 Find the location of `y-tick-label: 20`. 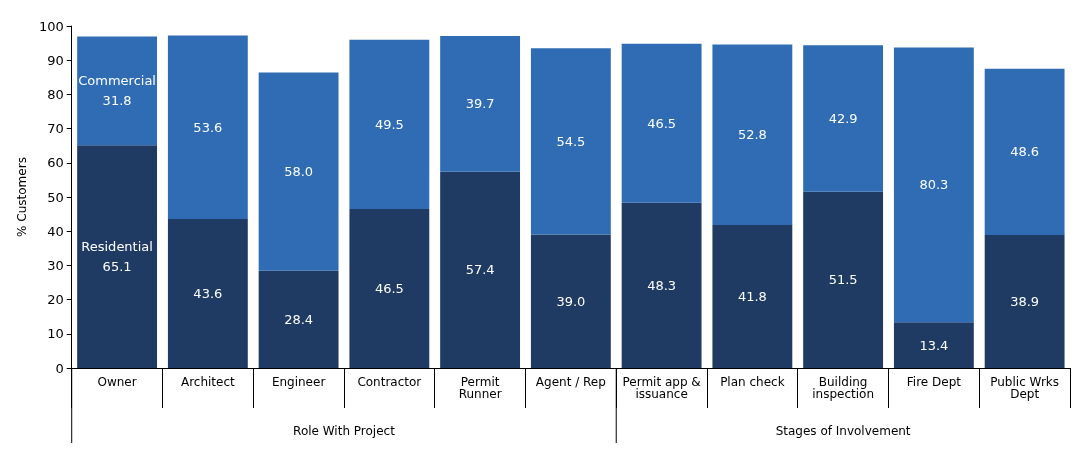

y-tick-label: 20 is located at coordinates (55, 300).